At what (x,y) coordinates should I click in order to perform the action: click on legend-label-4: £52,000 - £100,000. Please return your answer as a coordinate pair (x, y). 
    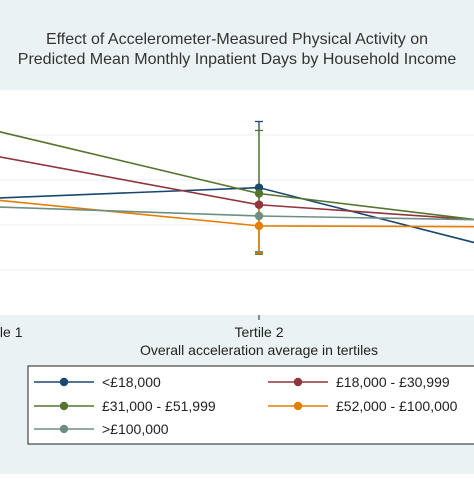
    Looking at the image, I should click on (397, 406).